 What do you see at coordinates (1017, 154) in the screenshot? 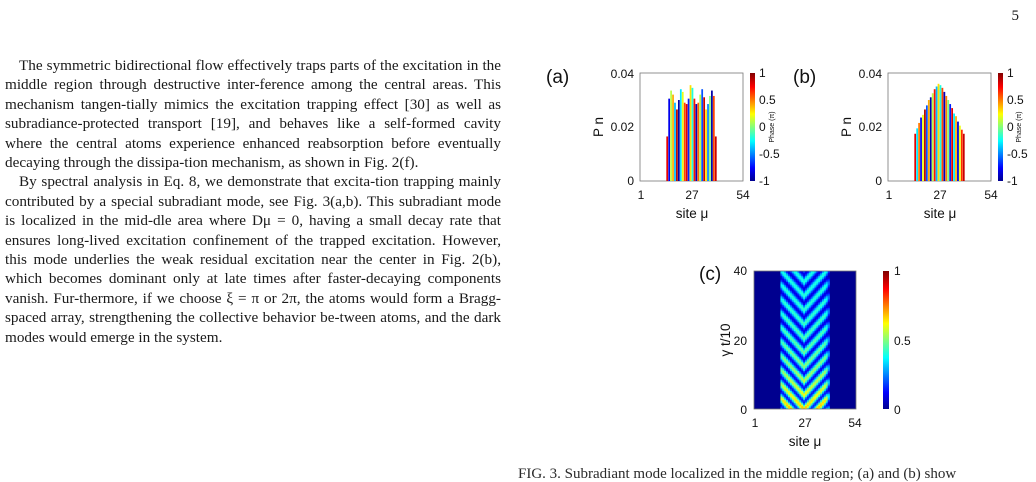
I see `panel-b-cb-tick-m0.5: -0.5` at bounding box center [1017, 154].